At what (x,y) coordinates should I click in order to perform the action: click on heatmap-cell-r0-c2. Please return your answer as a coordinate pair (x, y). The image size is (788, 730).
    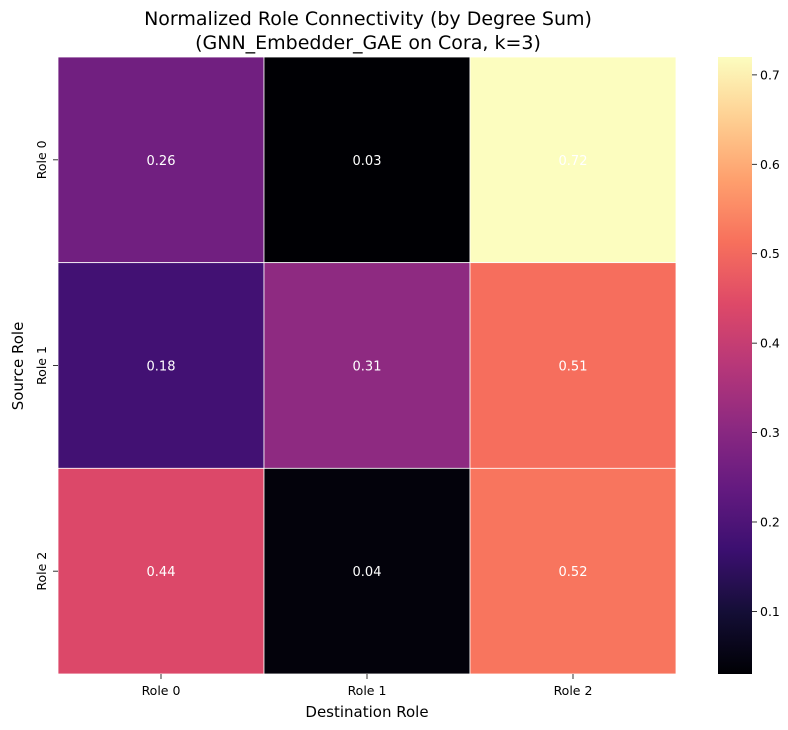
    Looking at the image, I should click on (573, 160).